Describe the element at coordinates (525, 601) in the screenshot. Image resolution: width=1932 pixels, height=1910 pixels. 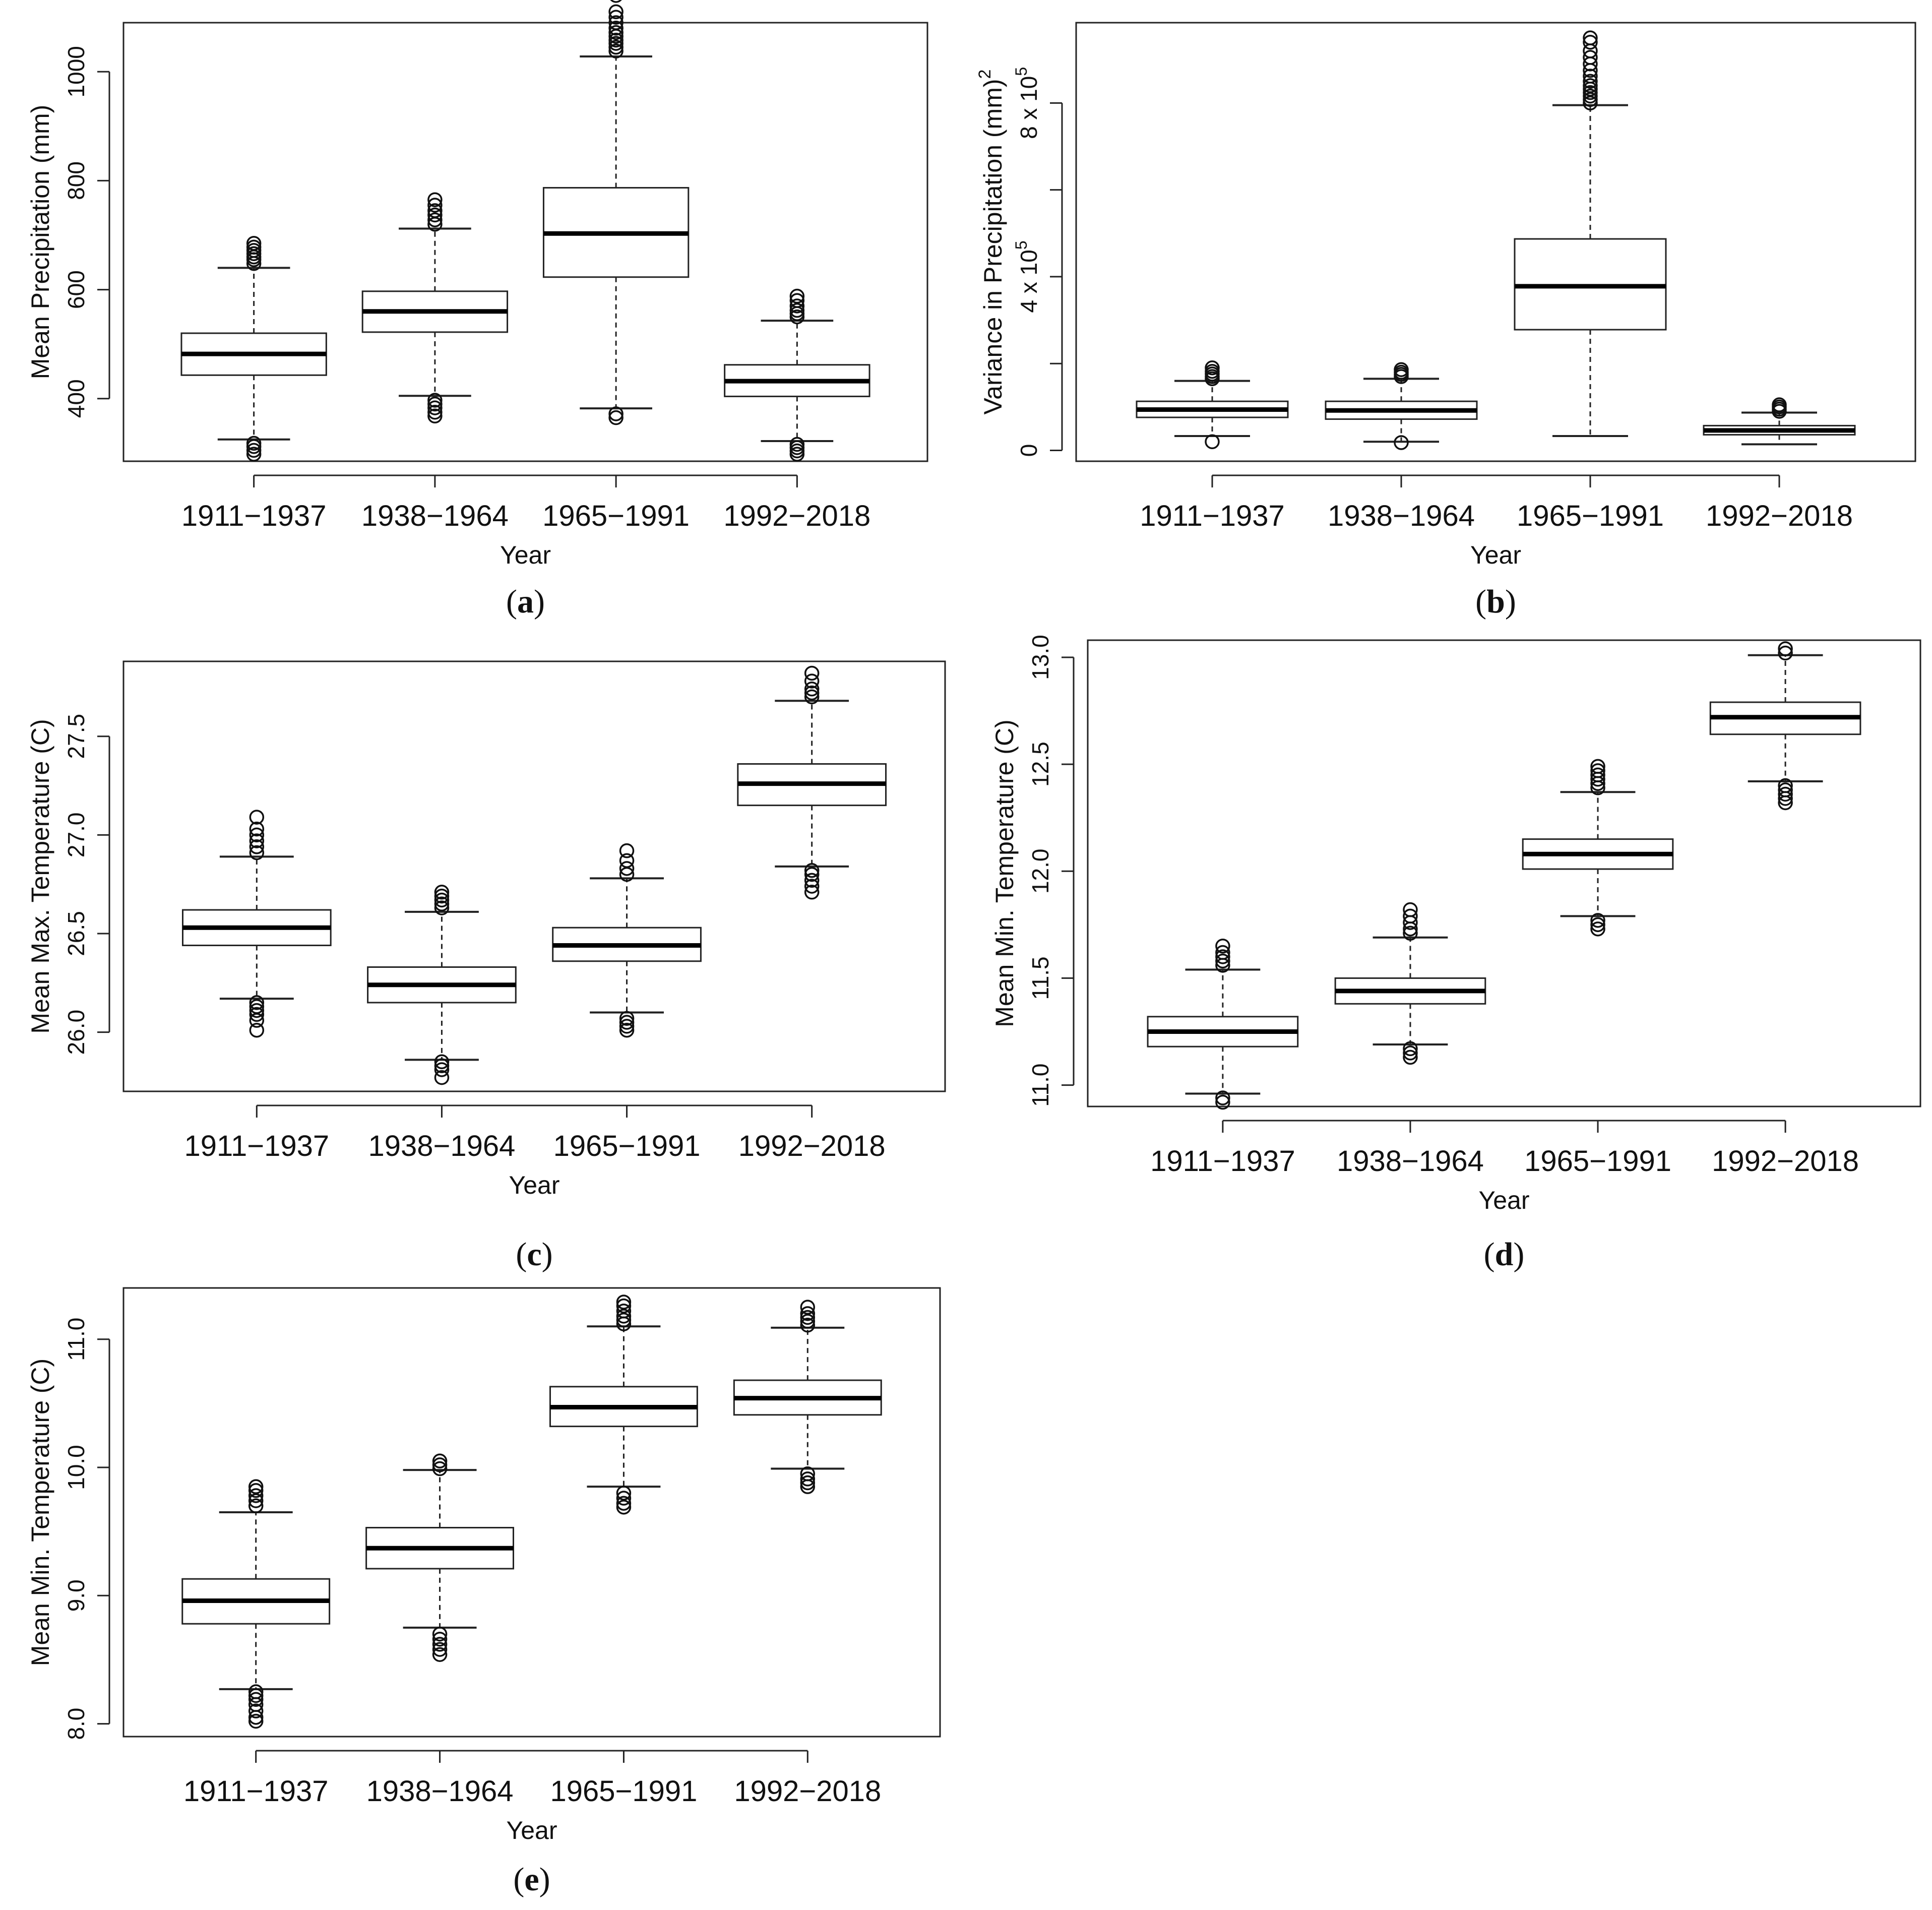
I see `panel-caption: (a)` at that location.